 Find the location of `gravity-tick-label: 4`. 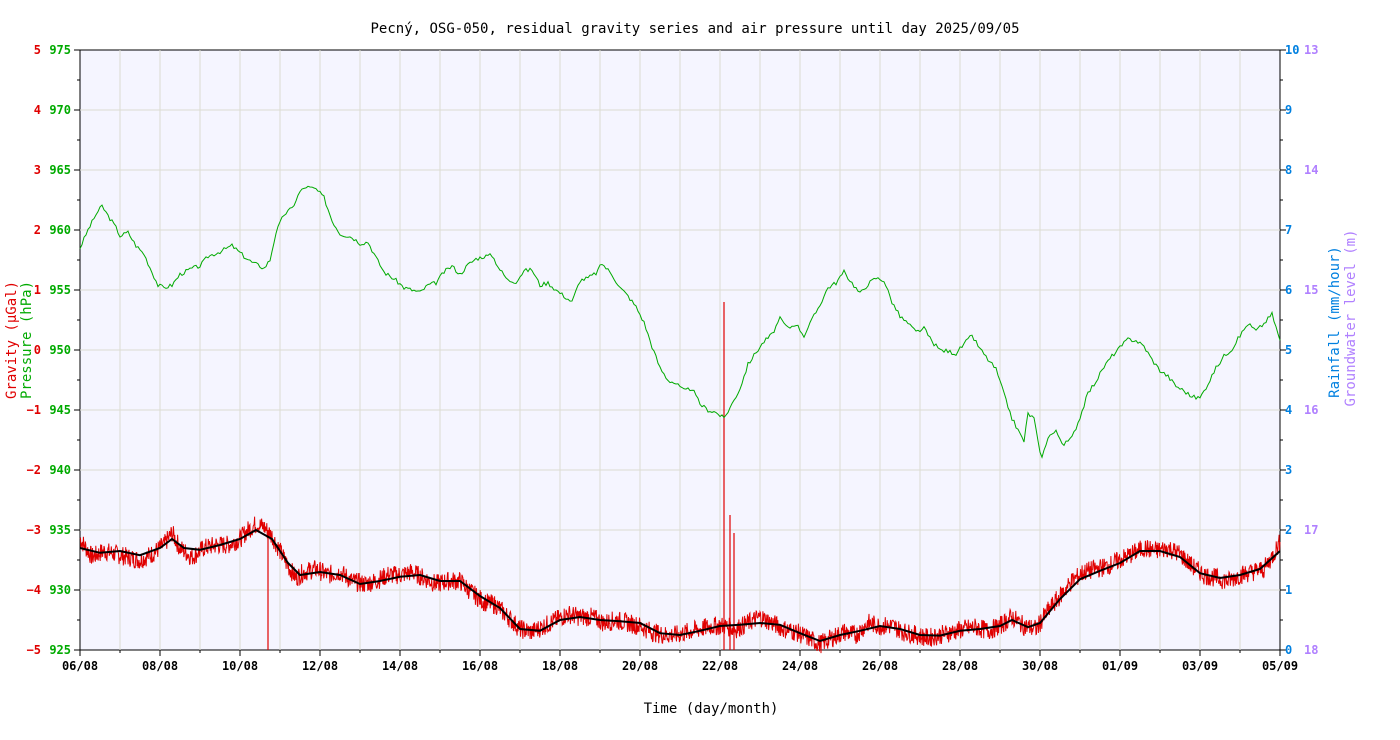

gravity-tick-label: 4 is located at coordinates (37, 110).